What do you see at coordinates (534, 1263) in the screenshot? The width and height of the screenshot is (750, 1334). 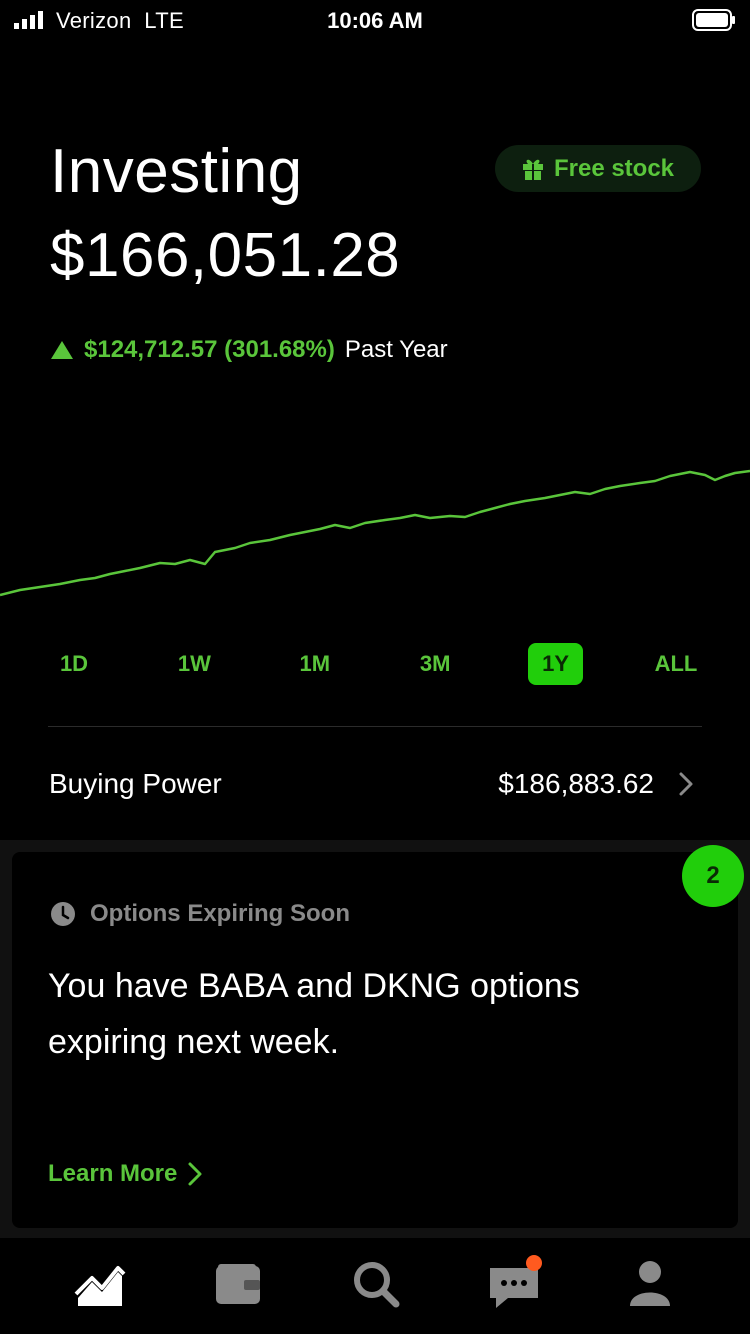 I see `notification-dot` at bounding box center [534, 1263].